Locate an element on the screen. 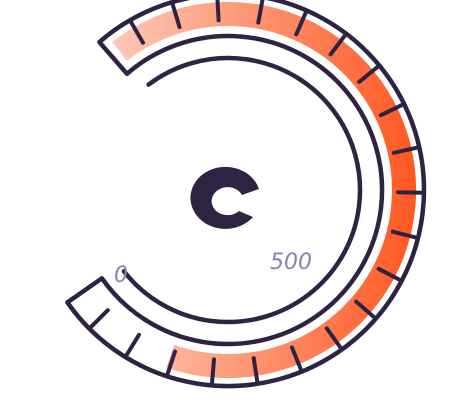 This screenshot has height=403, width=452. gauge-min-label: 0 is located at coordinates (121, 275).